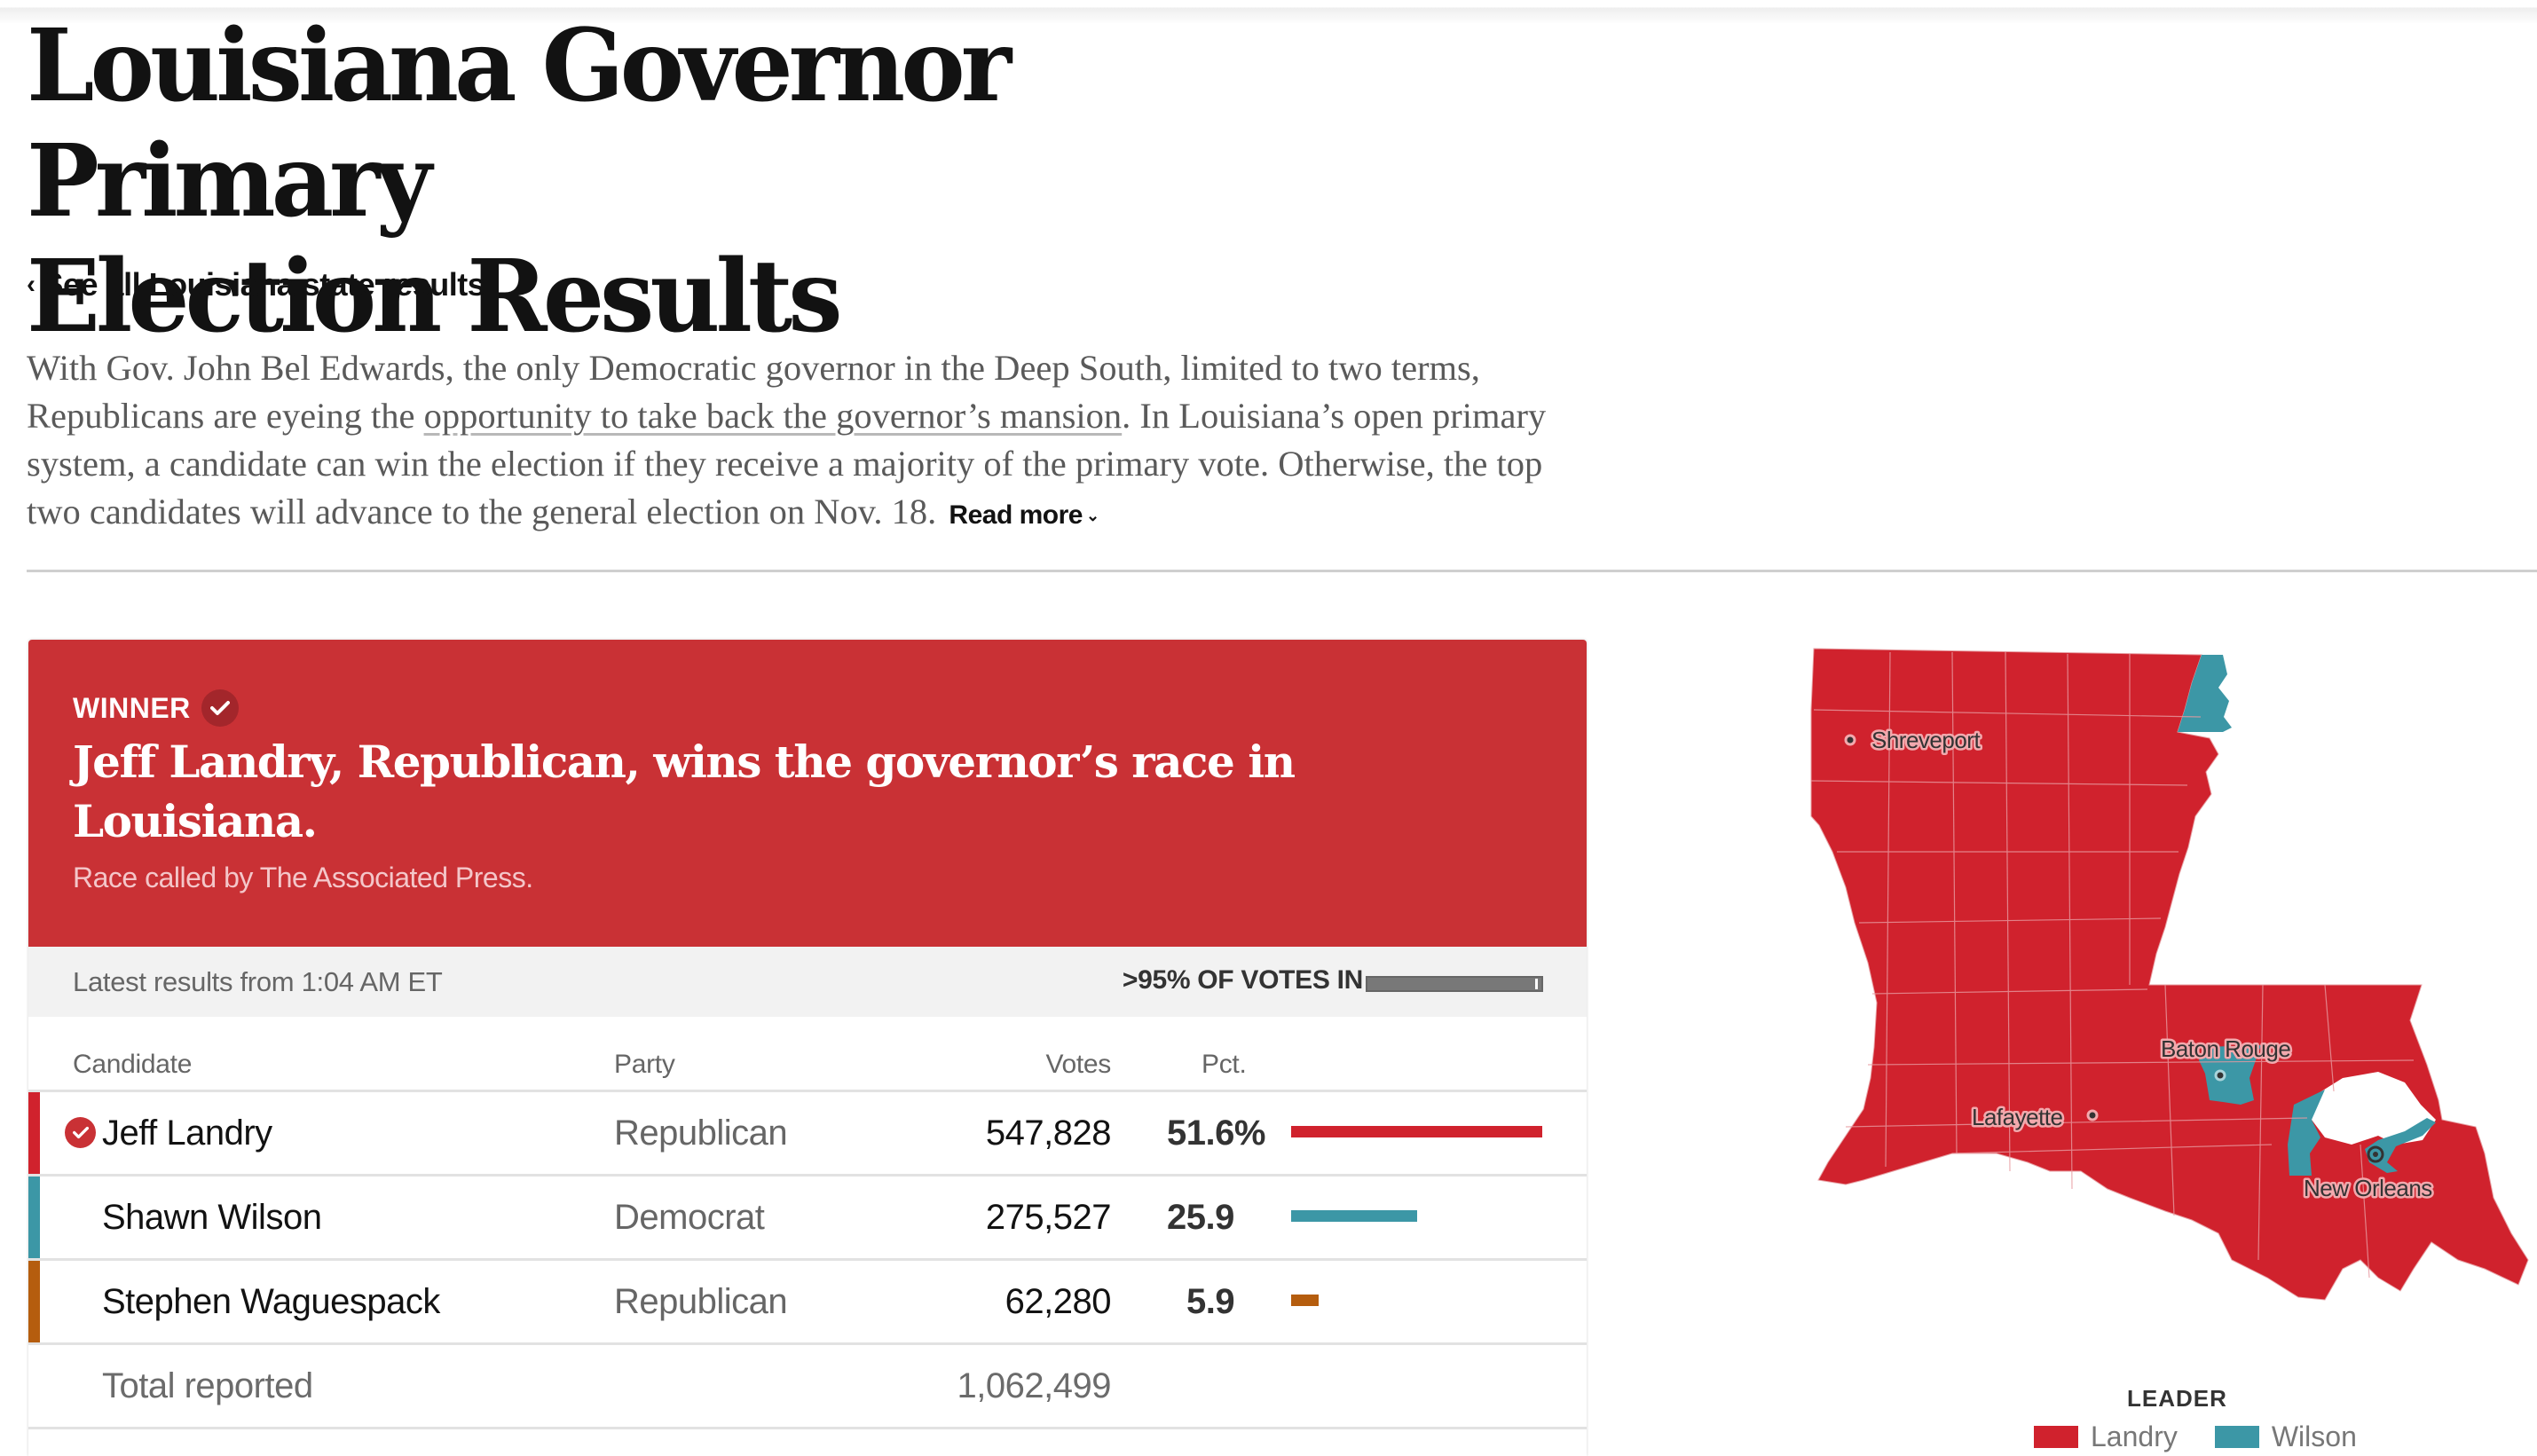 The image size is (2537, 1456). What do you see at coordinates (2236, 1437) in the screenshot?
I see `legend-swatch-wilson` at bounding box center [2236, 1437].